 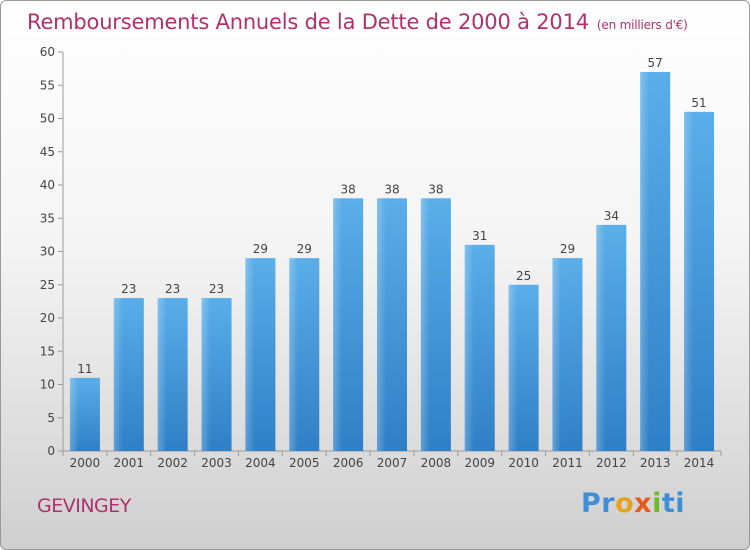 I want to click on logo-part: Pr, so click(x=598, y=503).